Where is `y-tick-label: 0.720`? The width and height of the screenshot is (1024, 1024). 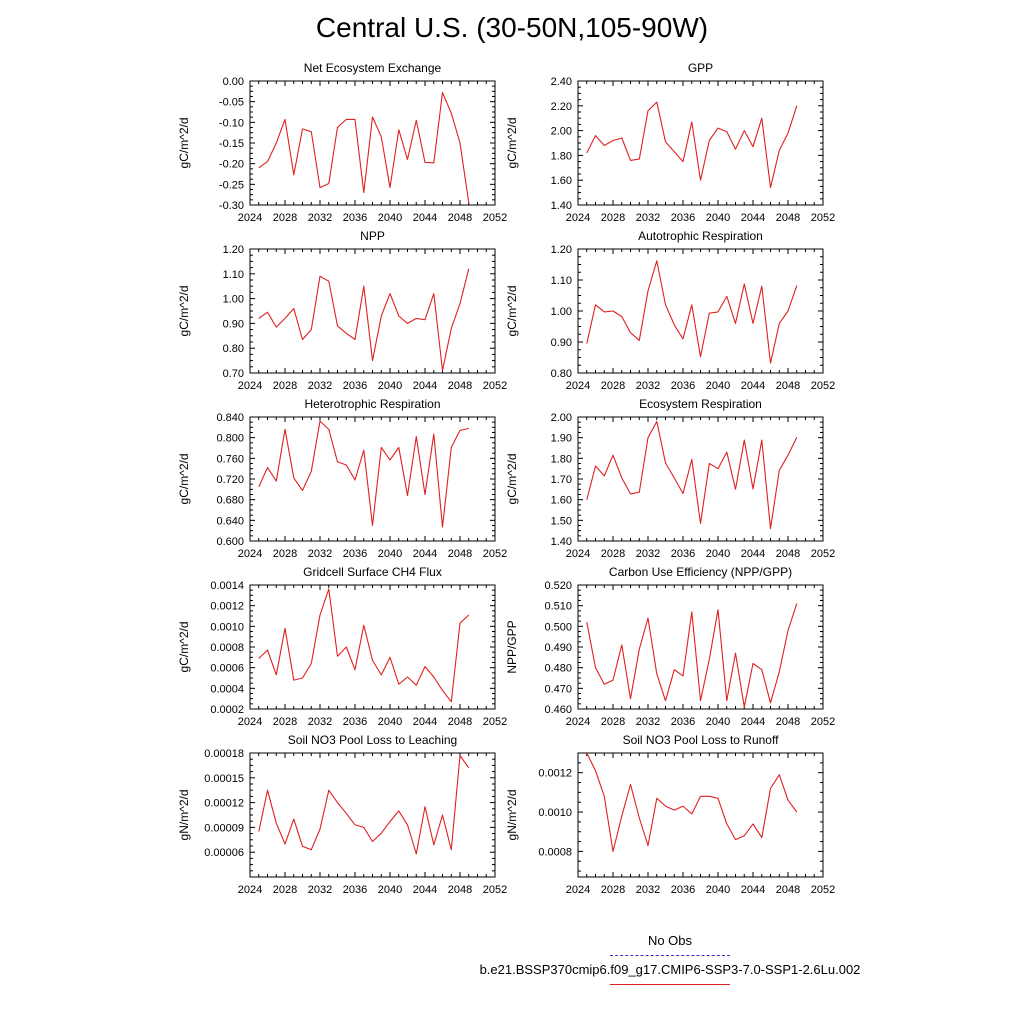
y-tick-label: 0.720 is located at coordinates (230, 480).